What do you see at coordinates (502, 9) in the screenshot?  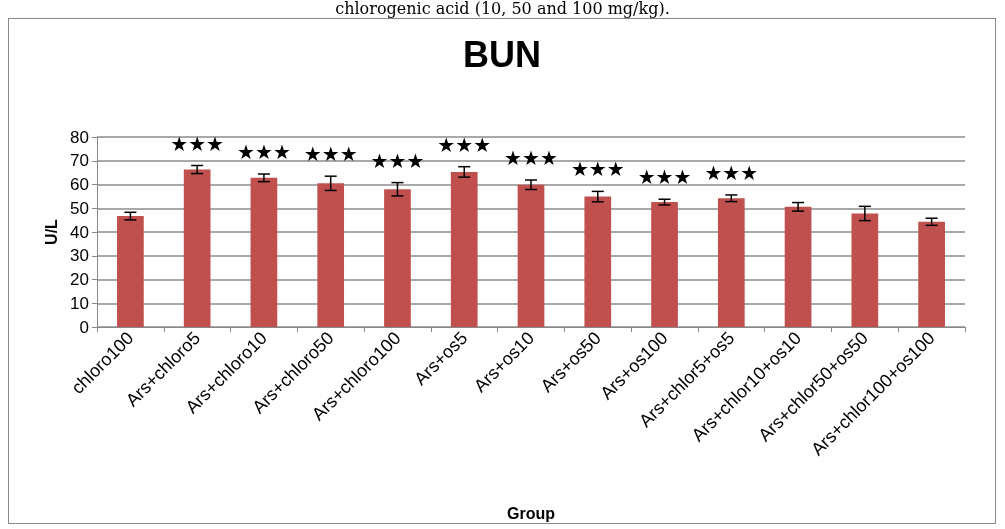 I see `text: chlorogenic acid (10, 50 and 100 mg/kg).` at bounding box center [502, 9].